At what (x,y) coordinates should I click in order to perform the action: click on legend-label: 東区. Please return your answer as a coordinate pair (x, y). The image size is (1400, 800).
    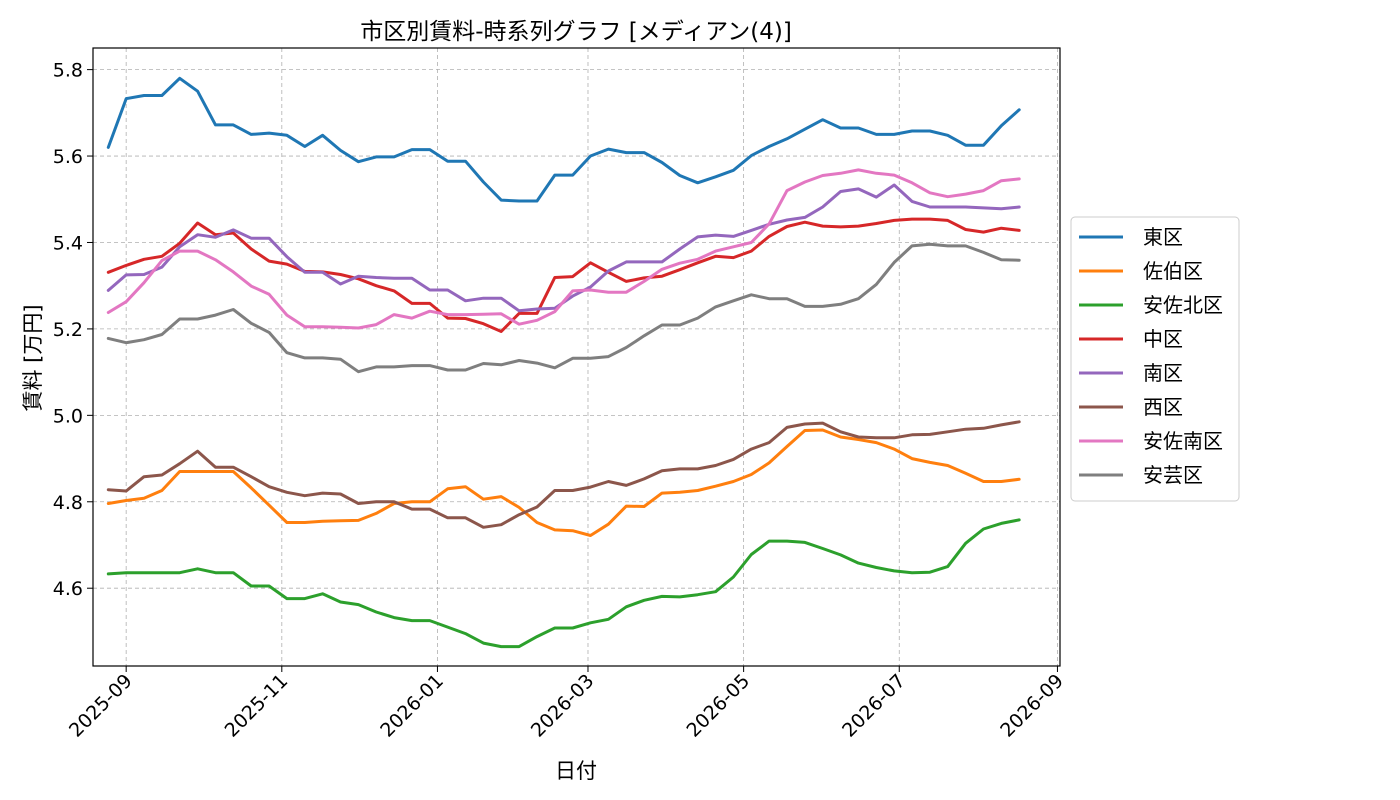
    Looking at the image, I should click on (1163, 237).